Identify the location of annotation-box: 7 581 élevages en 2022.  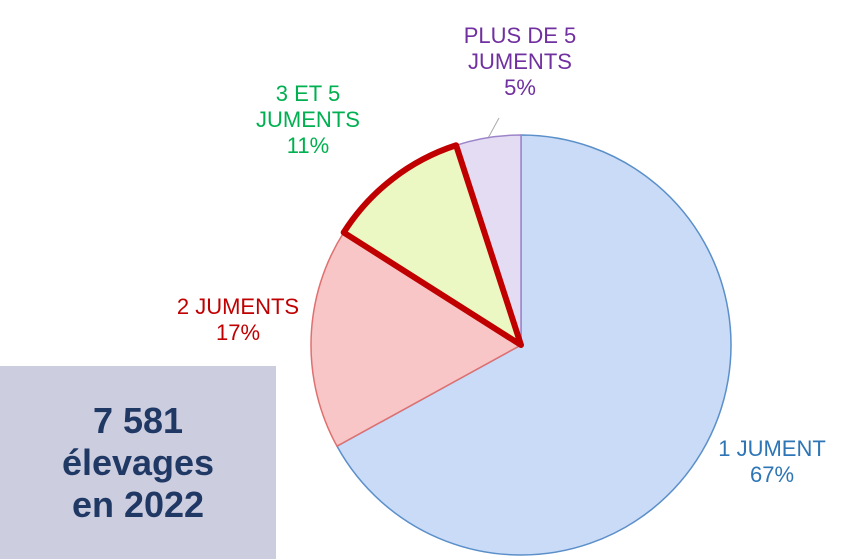
(138, 462).